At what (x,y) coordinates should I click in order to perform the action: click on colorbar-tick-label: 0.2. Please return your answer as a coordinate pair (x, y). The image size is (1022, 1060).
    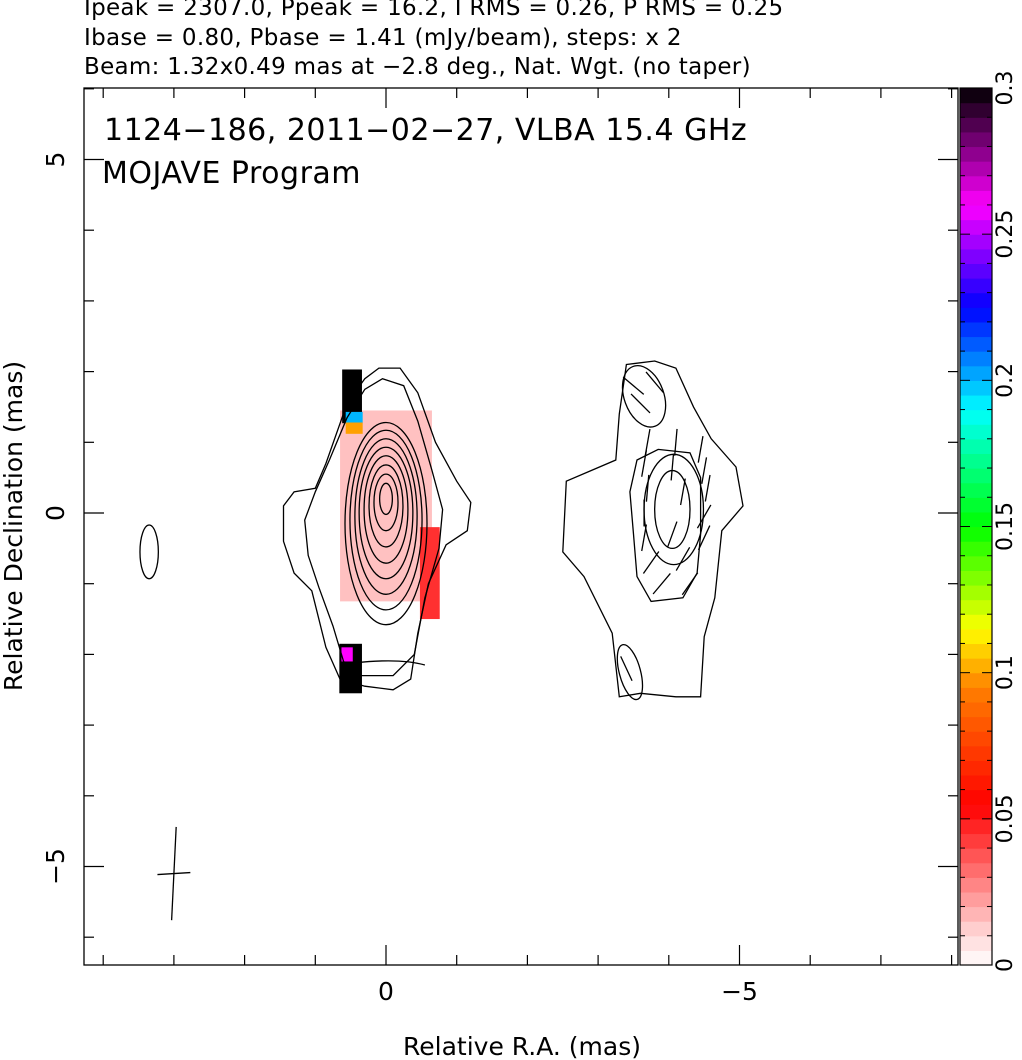
    Looking at the image, I should click on (1005, 380).